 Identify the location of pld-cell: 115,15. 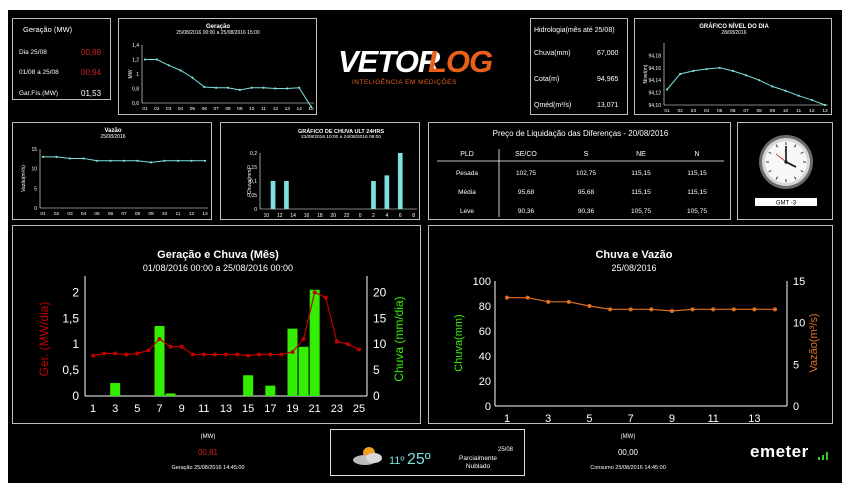
(641, 192).